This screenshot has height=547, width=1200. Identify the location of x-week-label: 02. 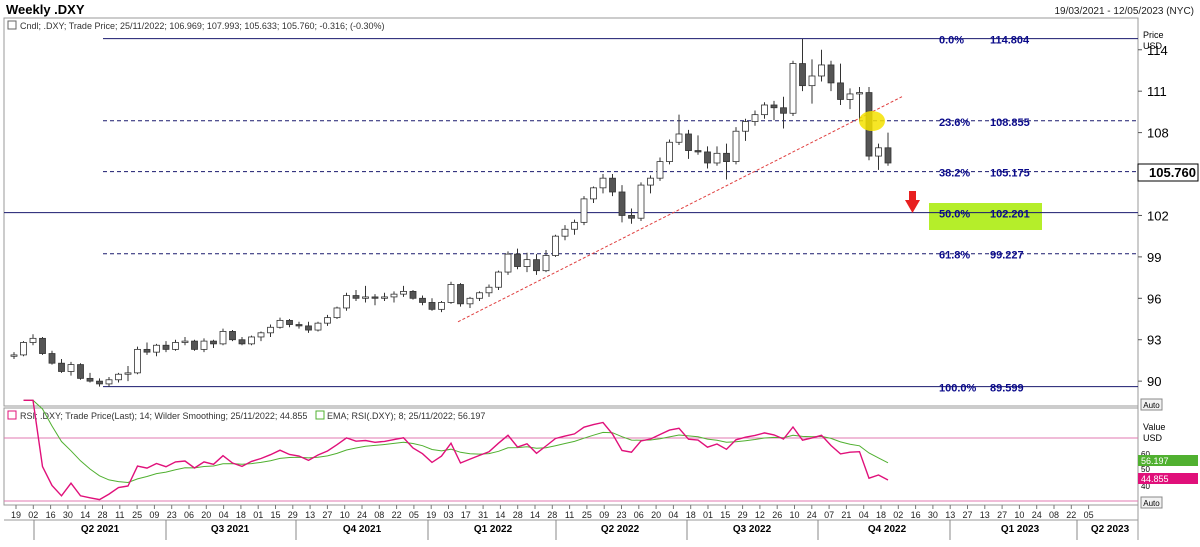
(898, 515).